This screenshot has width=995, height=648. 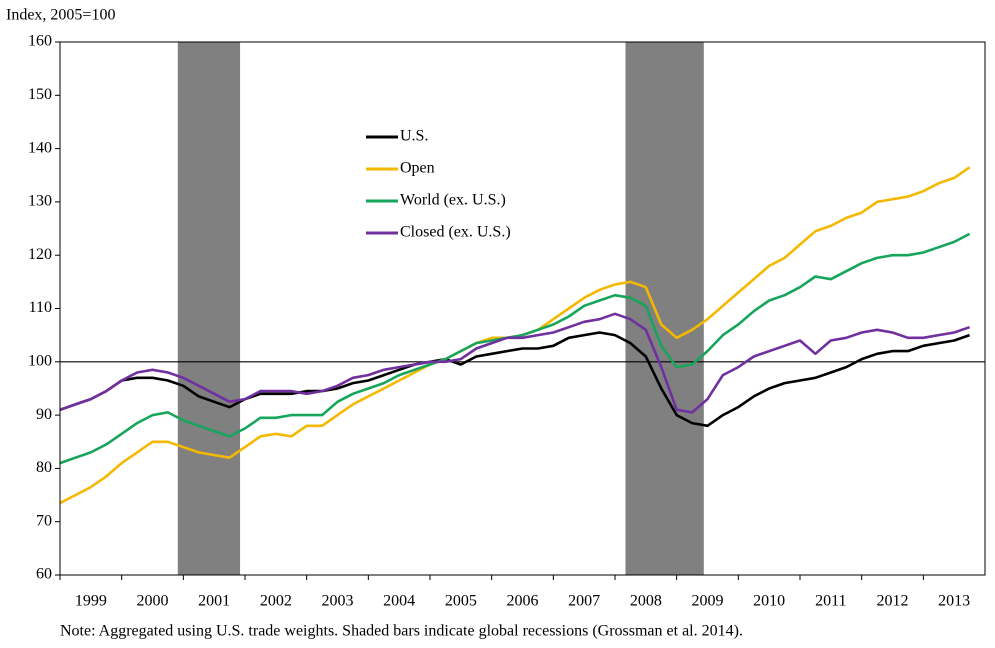 What do you see at coordinates (646, 601) in the screenshot?
I see `x-tick-label: 2008` at bounding box center [646, 601].